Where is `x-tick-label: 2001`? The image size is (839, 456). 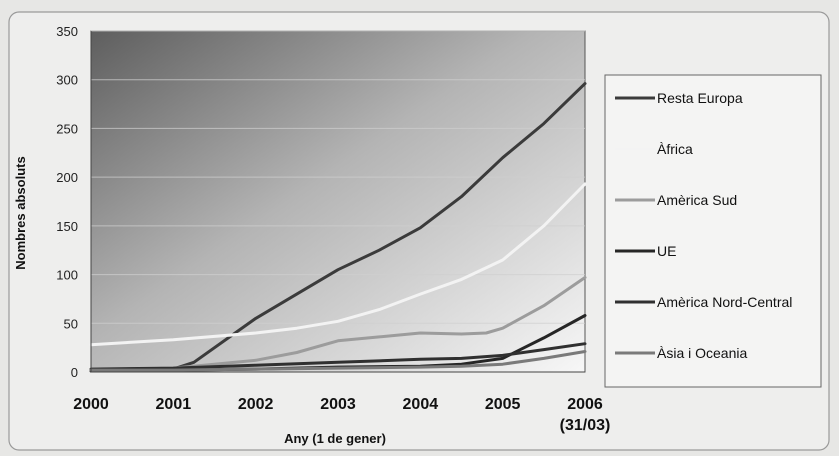 x-tick-label: 2001 is located at coordinates (174, 404).